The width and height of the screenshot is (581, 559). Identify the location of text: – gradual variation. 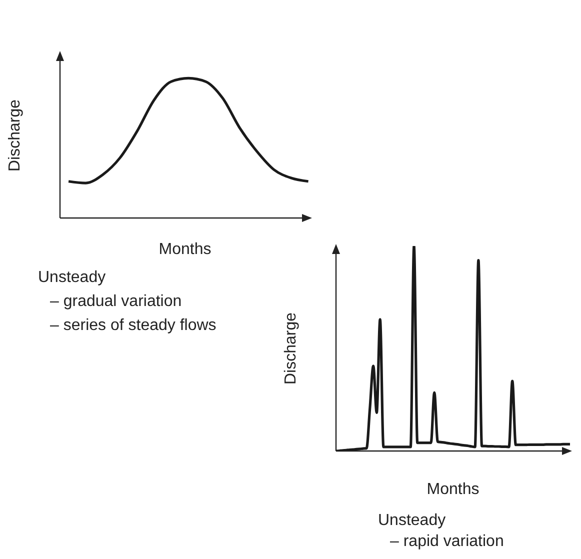
(116, 302).